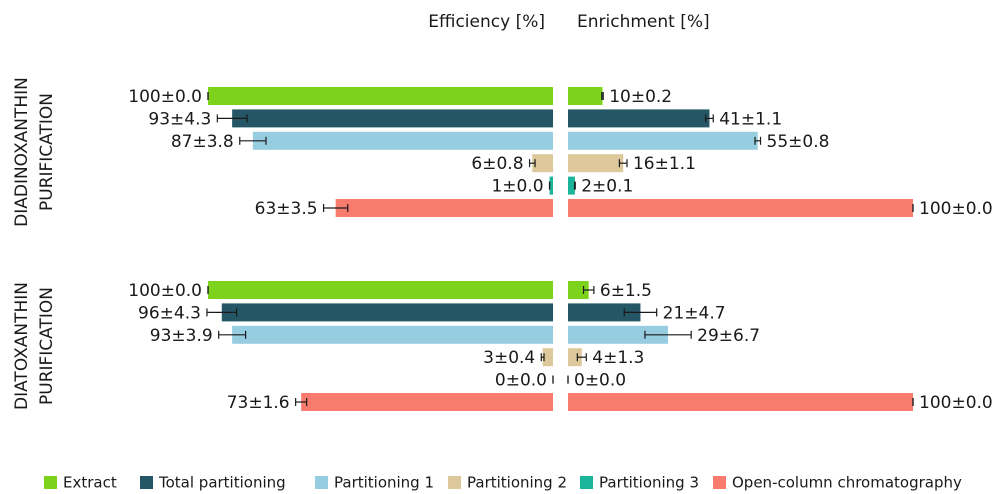  I want to click on enrichment-label: 10±0.2, so click(640, 97).